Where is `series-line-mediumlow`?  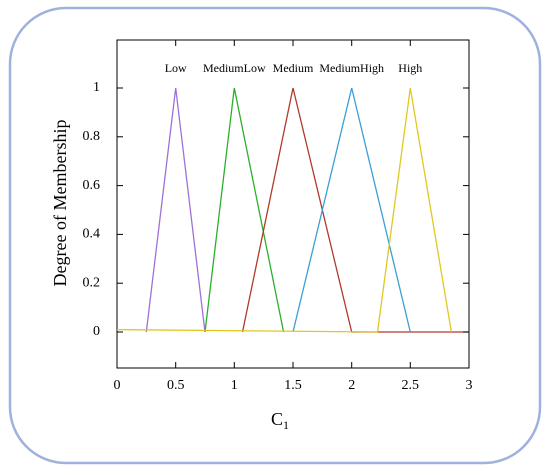
series-line-mediumlow is located at coordinates (244, 210).